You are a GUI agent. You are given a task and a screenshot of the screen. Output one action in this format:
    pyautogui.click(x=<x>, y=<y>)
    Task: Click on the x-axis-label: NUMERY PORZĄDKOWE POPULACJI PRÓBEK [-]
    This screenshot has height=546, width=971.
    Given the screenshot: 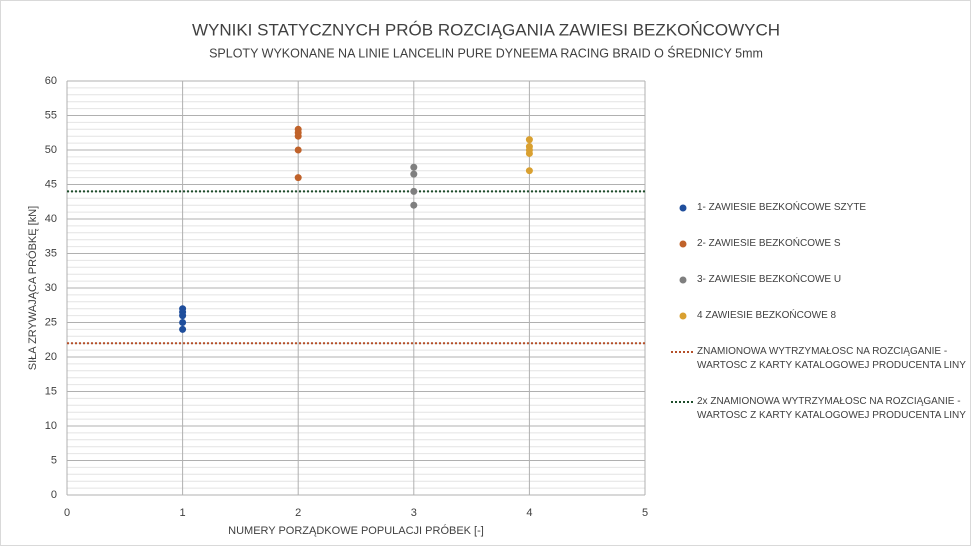 What is the action you would take?
    pyautogui.click(x=356, y=530)
    